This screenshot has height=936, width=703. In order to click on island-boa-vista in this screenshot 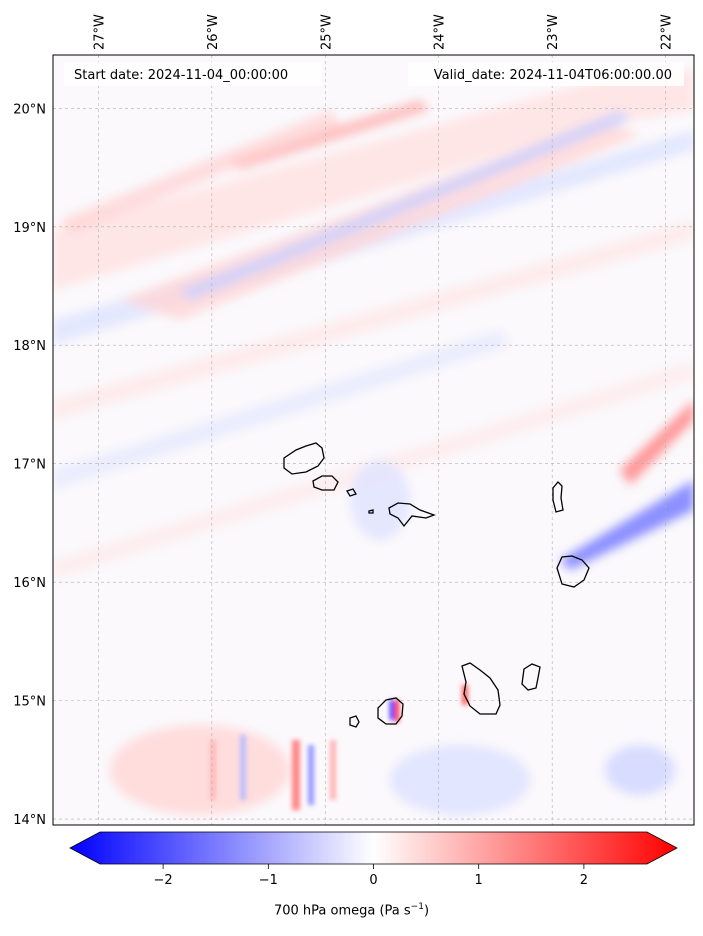, I will do `click(573, 571)`.